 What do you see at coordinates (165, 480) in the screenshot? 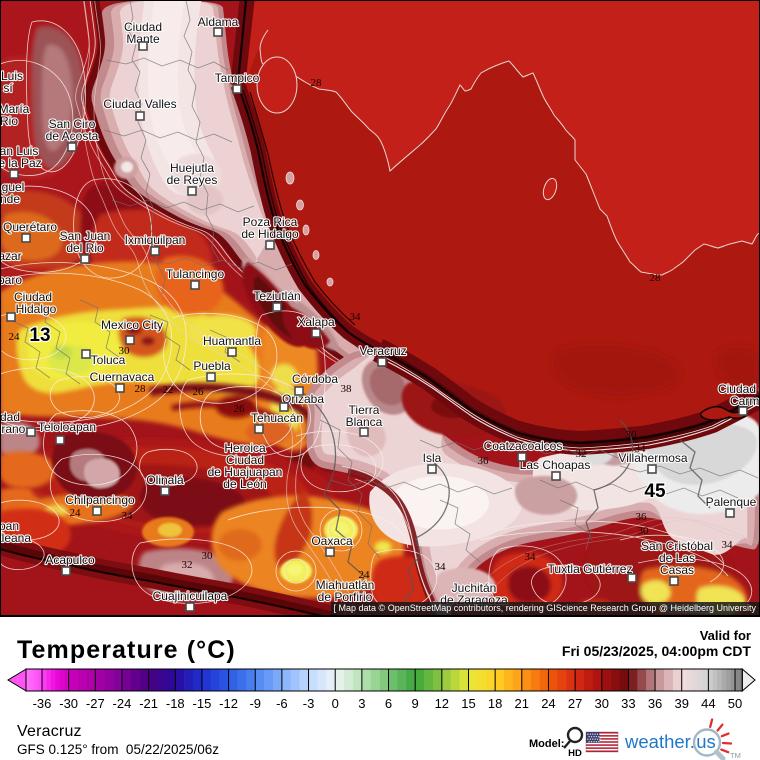
I see `svg-text: Olinalá` at bounding box center [165, 480].